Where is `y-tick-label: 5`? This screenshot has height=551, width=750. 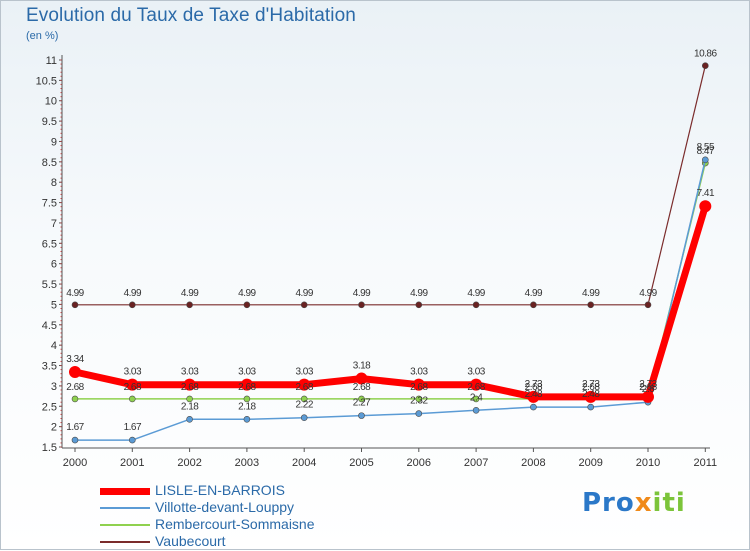
y-tick-label: 5 is located at coordinates (54, 305).